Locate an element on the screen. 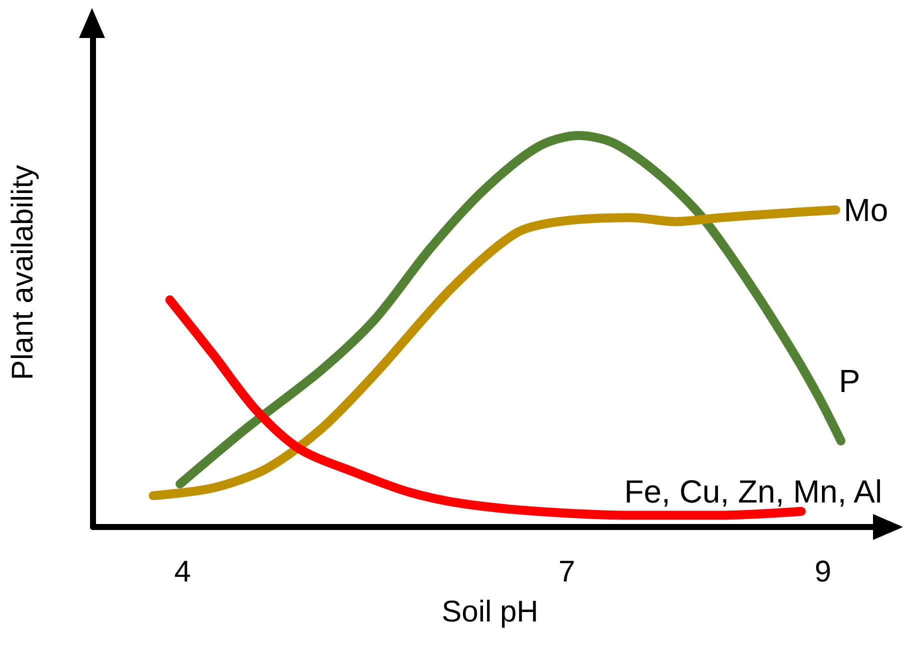 The image size is (917, 659). series-label: Fe, Cu, Zn, Mn, Al is located at coordinates (753, 491).